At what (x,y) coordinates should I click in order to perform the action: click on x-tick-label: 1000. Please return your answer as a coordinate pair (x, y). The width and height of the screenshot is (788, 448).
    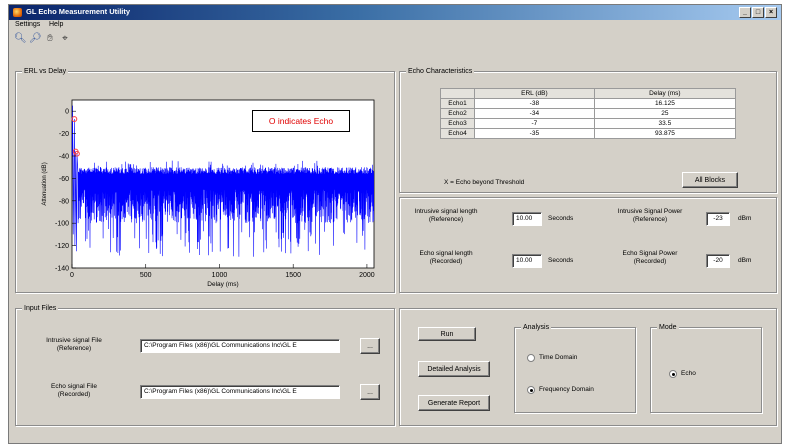
    Looking at the image, I should click on (220, 275).